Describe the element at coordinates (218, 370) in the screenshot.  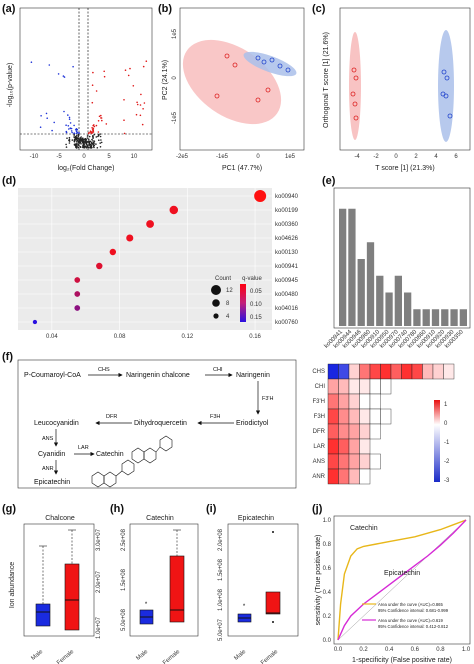
I see `enzyme-chi: CHI` at that location.